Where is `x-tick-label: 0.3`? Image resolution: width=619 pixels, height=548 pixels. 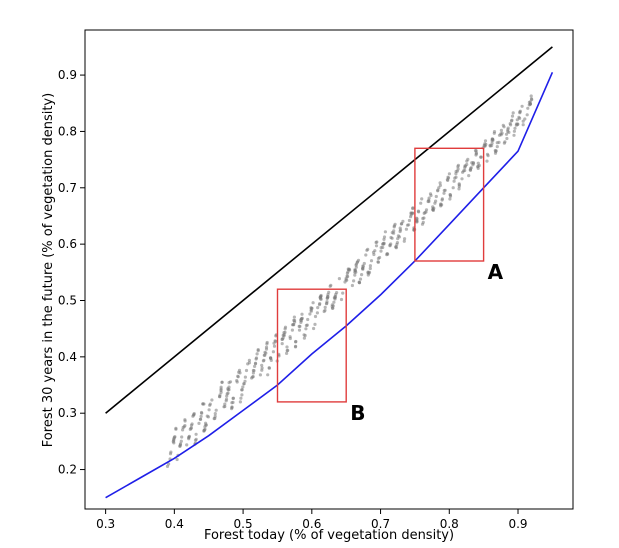 x-tick-label: 0.3 is located at coordinates (105, 524).